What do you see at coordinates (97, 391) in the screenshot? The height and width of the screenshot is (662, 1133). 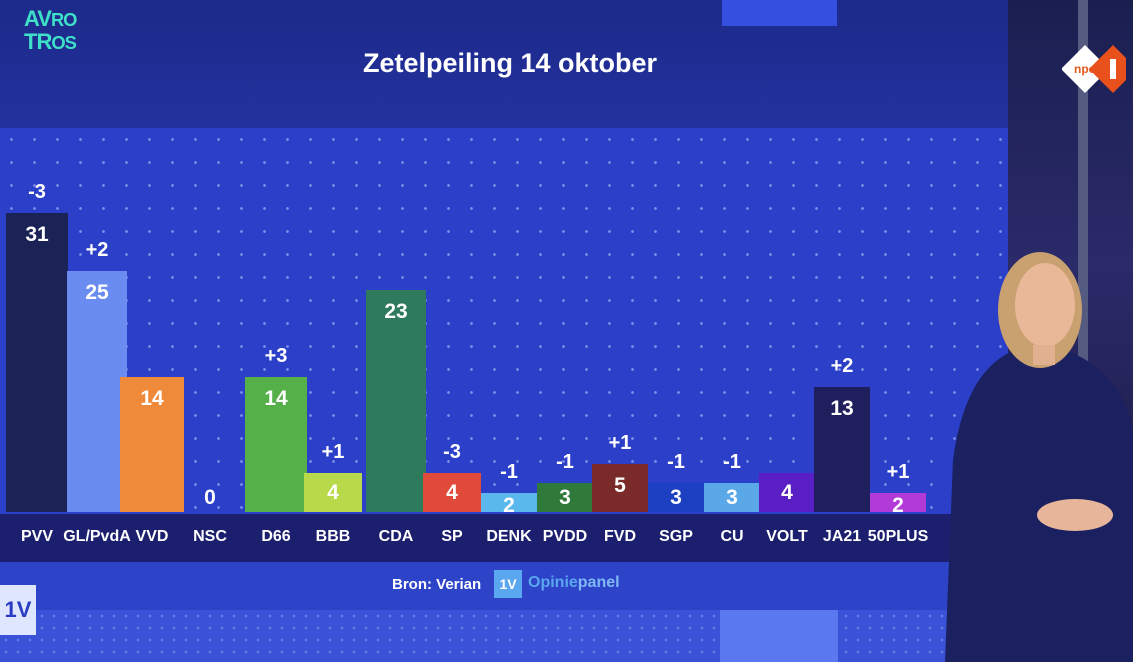 I see `bar-glpvda` at bounding box center [97, 391].